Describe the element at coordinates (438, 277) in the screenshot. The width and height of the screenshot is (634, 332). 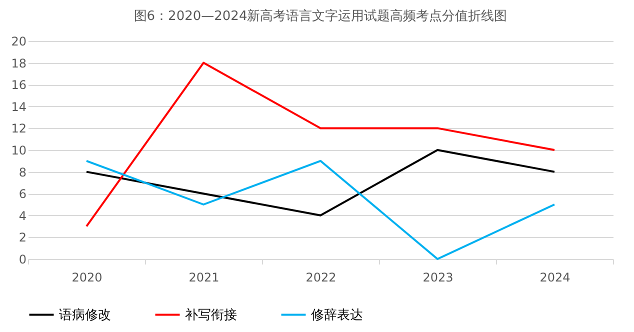
I see `x-tick-label: 2023` at that location.